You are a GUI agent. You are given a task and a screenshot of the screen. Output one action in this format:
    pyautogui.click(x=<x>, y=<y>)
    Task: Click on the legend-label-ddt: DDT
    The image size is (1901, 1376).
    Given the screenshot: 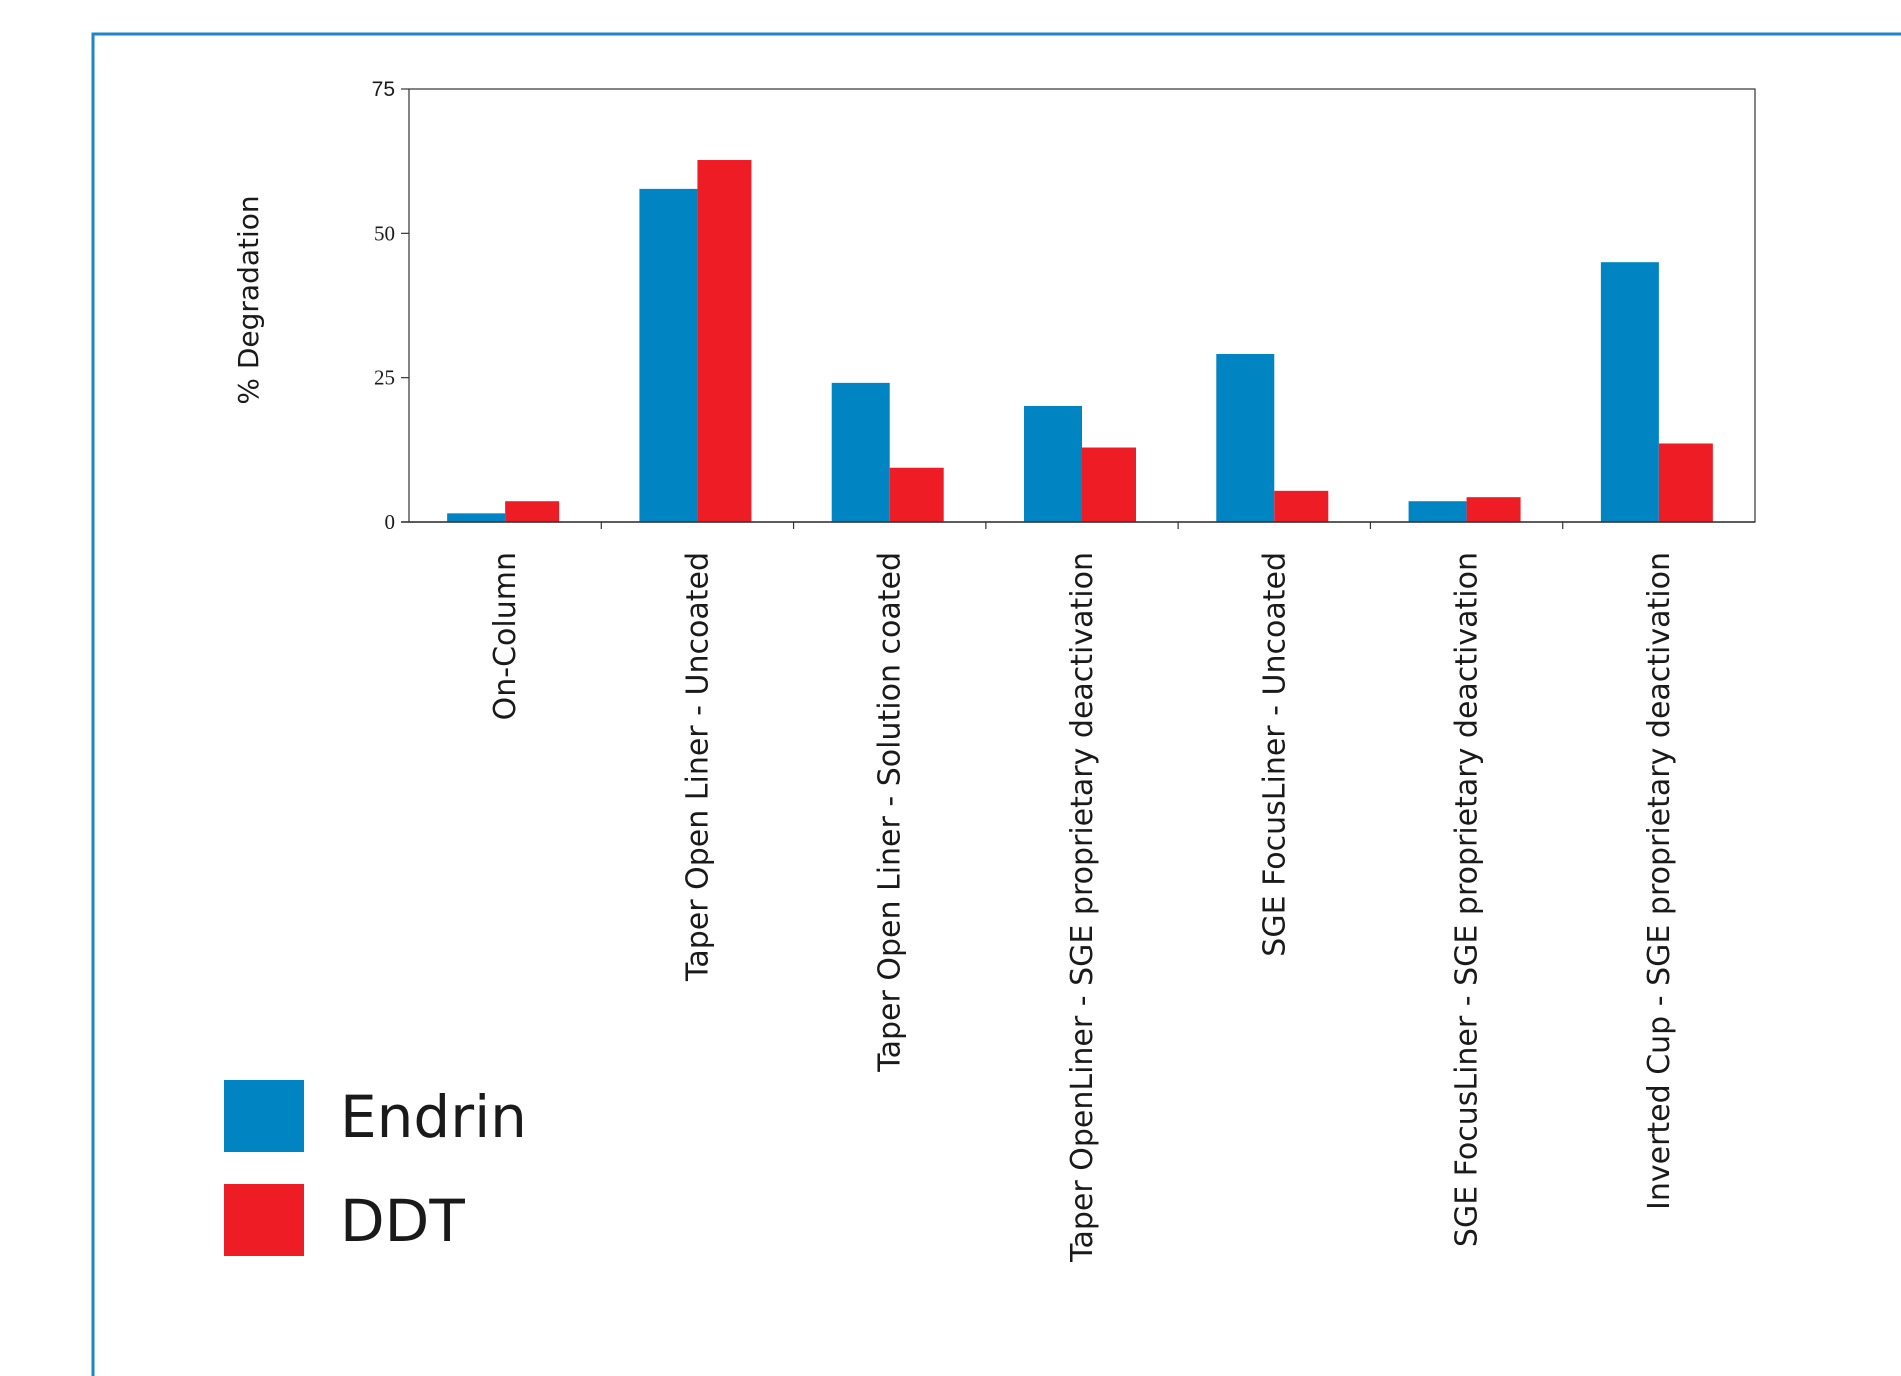 What is the action you would take?
    pyautogui.click(x=402, y=1221)
    